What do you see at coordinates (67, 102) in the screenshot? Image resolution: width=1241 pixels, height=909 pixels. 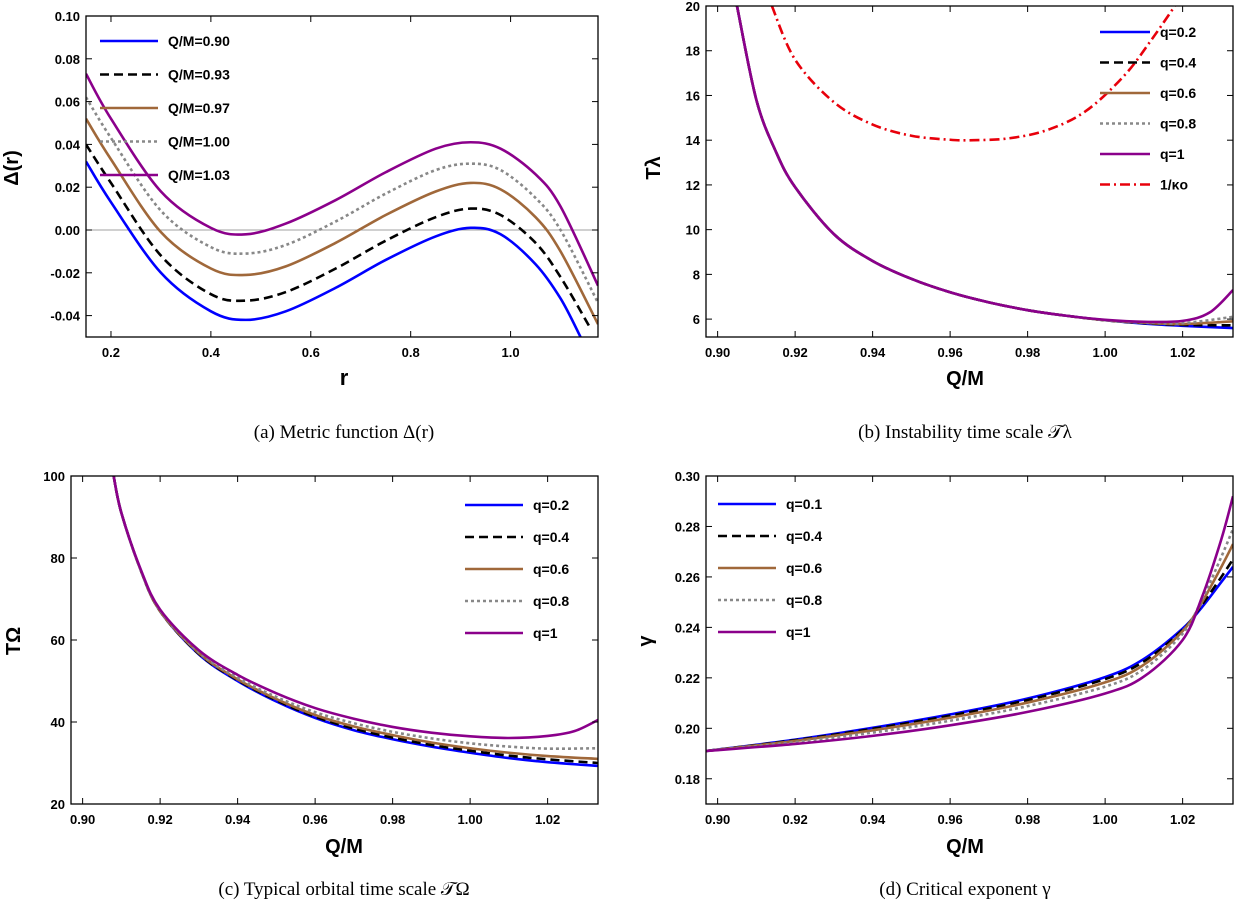 I see `y-tick-label: 0.06` at bounding box center [67, 102].